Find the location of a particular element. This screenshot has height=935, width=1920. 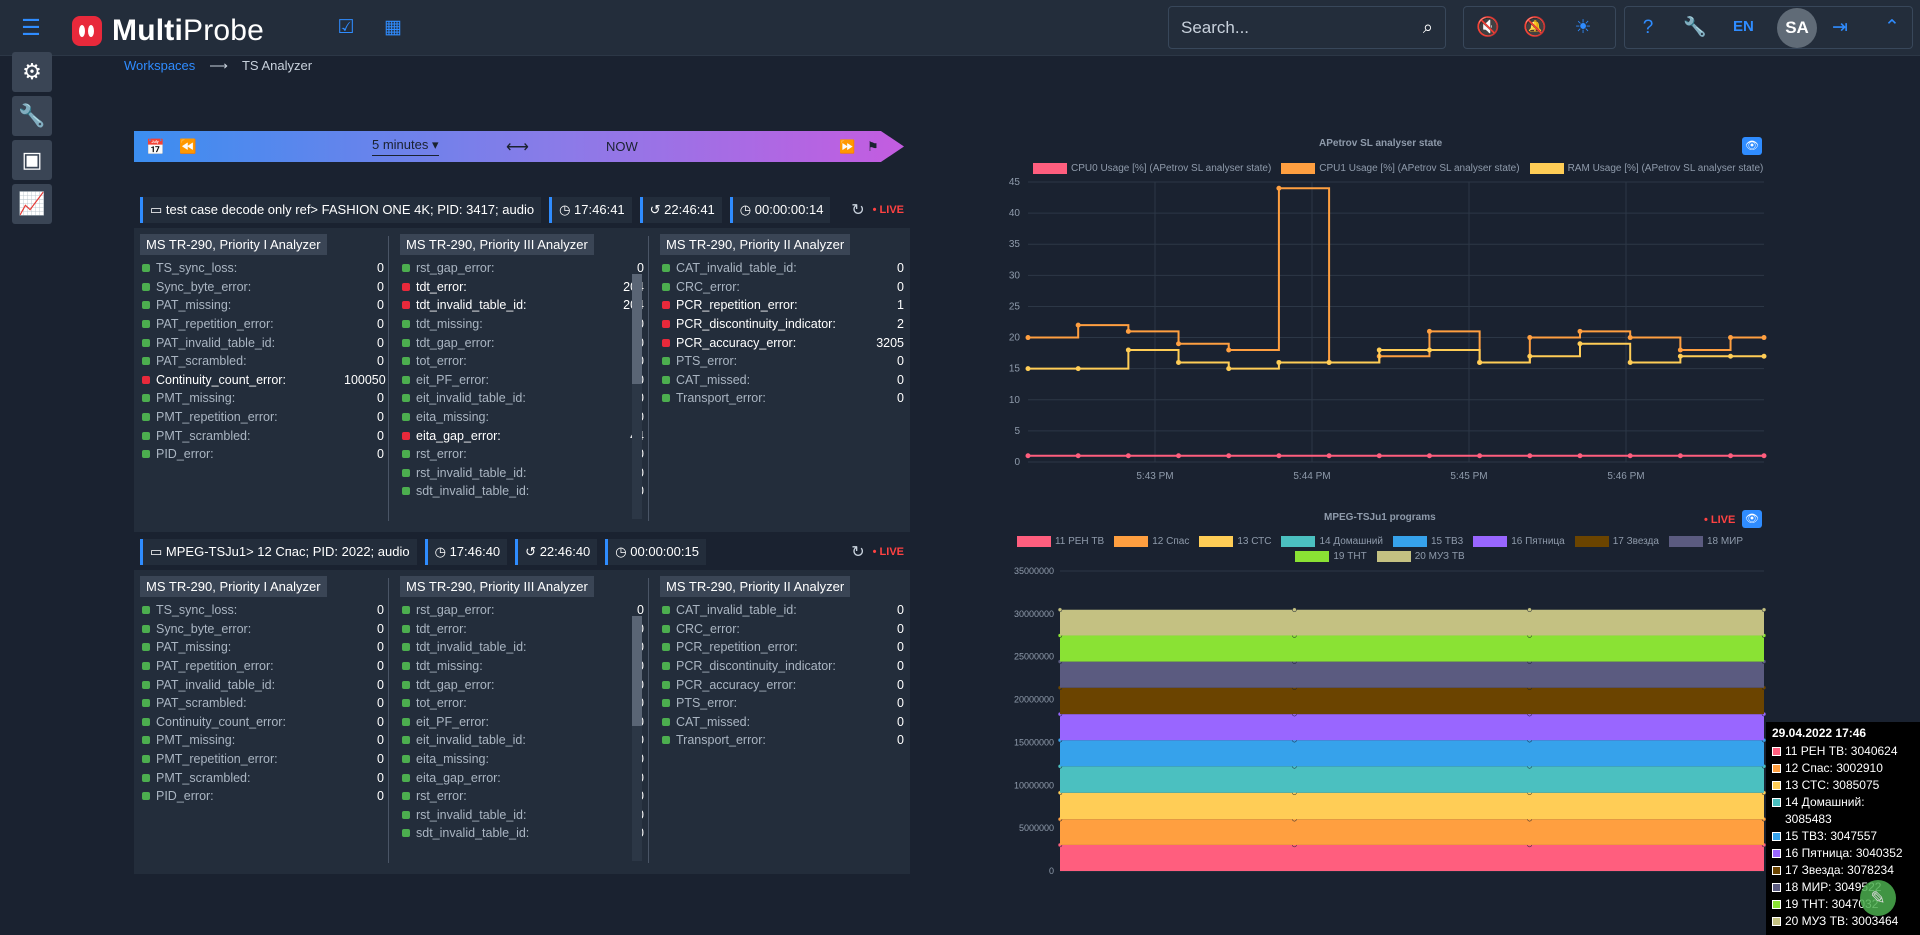

help-icon: ? is located at coordinates (1648, 27).